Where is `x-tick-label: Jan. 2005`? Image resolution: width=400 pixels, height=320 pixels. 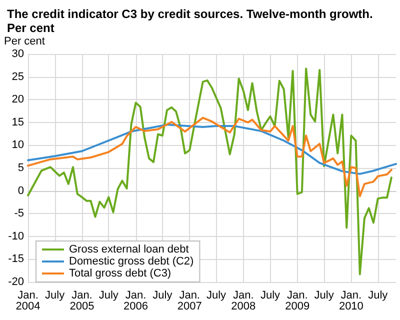
x-tick-label: Jan. 2005 is located at coordinates (82, 301).